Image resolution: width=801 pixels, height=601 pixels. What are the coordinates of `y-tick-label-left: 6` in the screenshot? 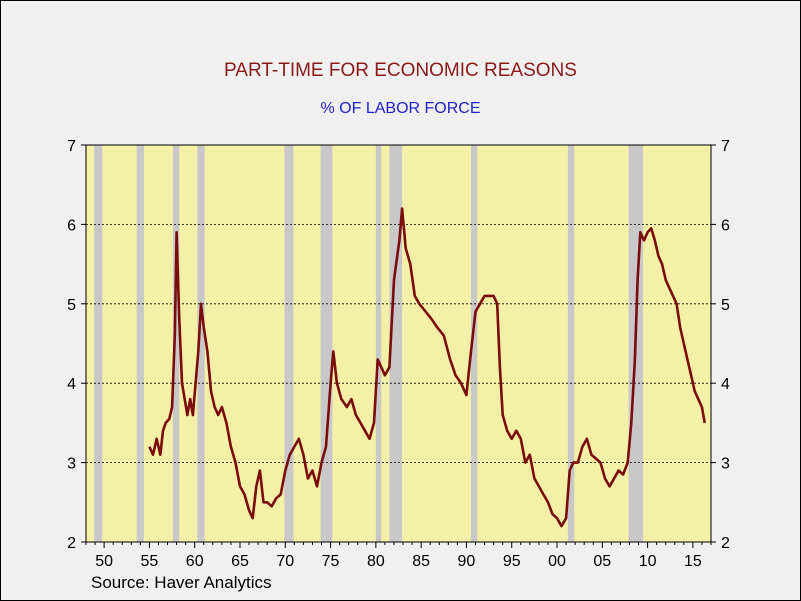 It's located at (71, 225).